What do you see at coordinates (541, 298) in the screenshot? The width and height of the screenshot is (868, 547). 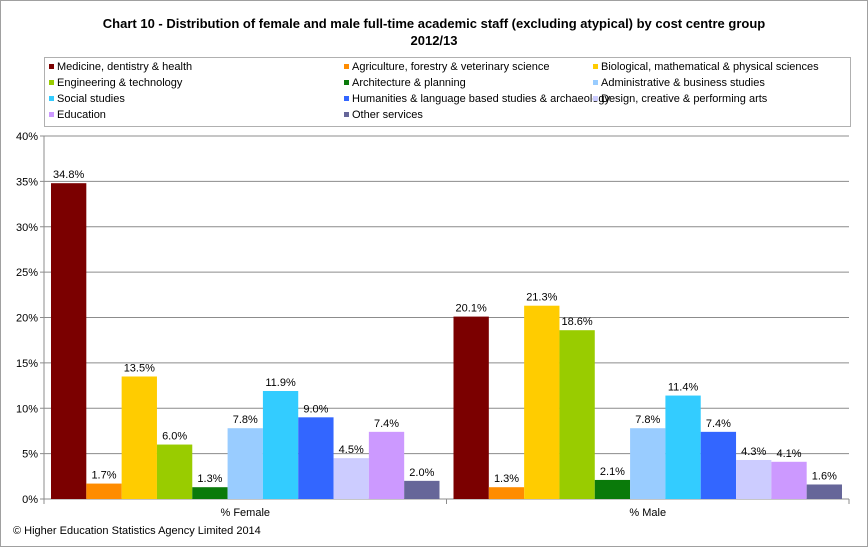 I see `data-label: 21.3%` at bounding box center [541, 298].